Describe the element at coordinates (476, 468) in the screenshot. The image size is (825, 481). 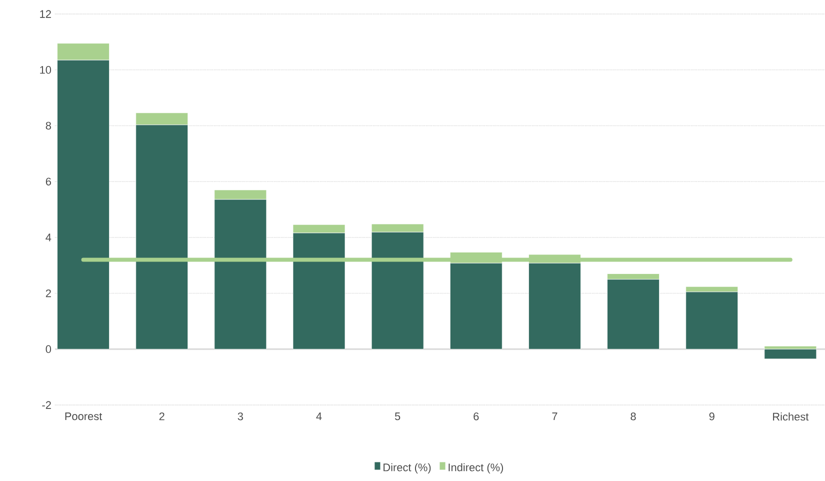
I see `legend-label: Indirect (%)` at that location.